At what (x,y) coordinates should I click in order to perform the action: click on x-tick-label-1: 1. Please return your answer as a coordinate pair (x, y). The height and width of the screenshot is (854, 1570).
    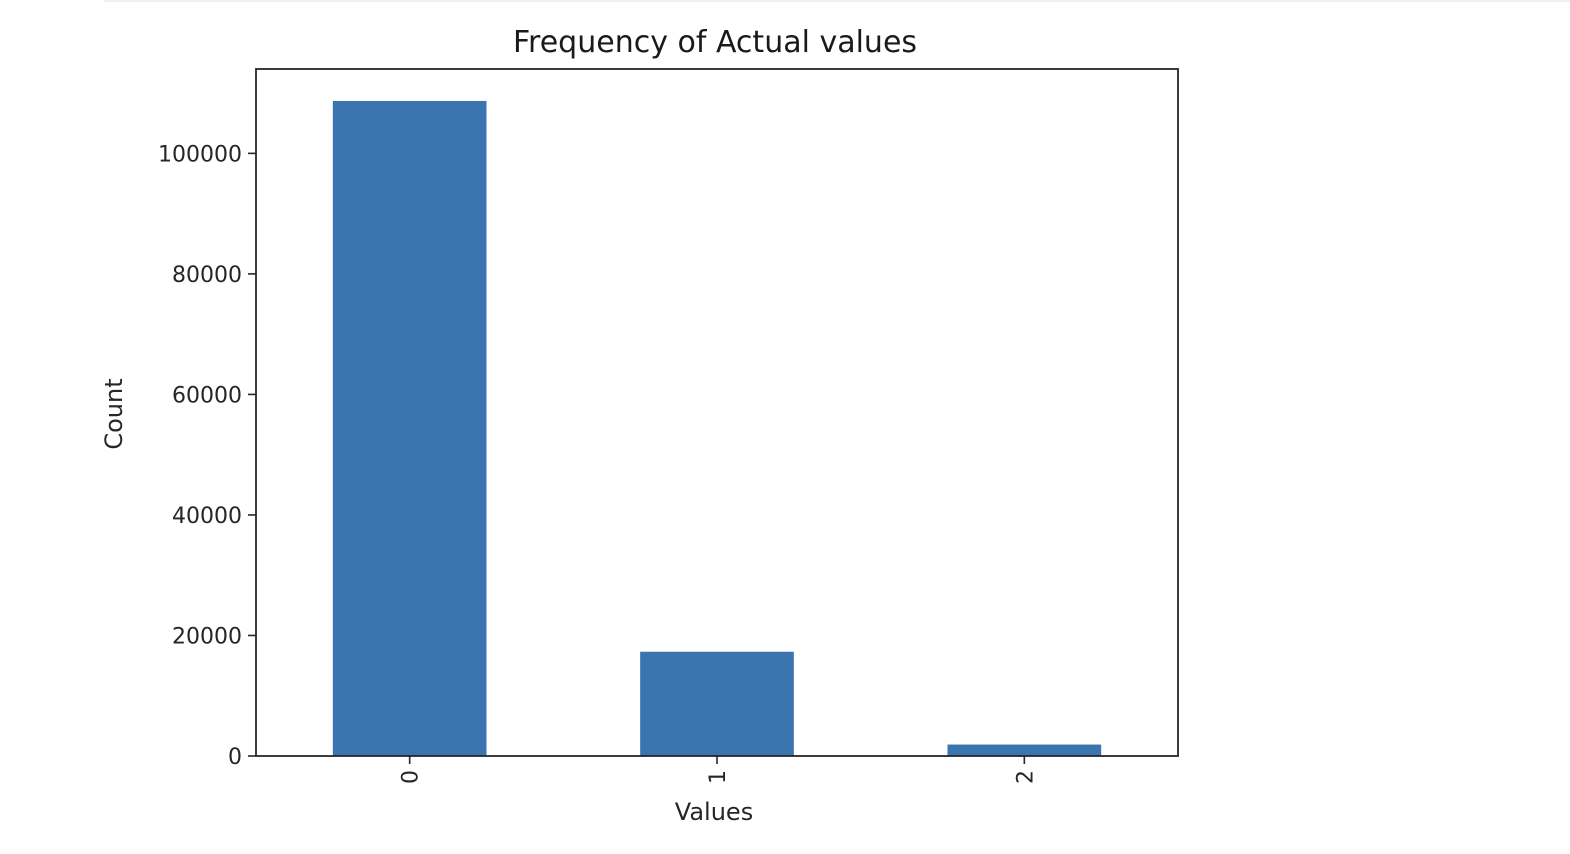
    Looking at the image, I should click on (718, 777).